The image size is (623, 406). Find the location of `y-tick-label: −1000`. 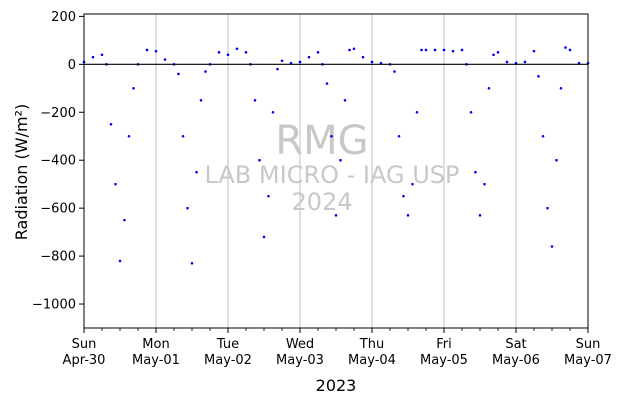

y-tick-label: −1000 is located at coordinates (54, 305).